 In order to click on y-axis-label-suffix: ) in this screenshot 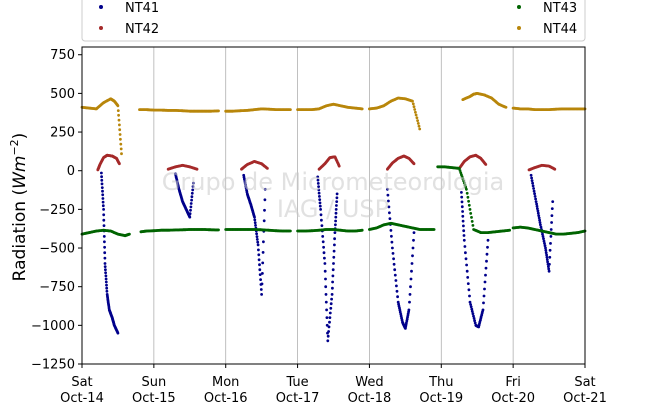, I will do `click(20, 136)`.